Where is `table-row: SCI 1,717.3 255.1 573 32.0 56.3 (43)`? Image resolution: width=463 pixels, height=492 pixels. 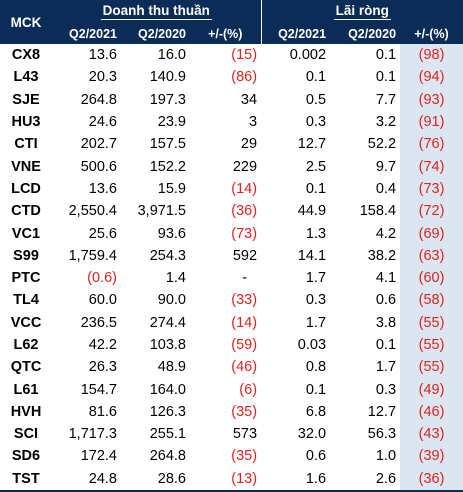
table-row: SCI 1,717.3 255.1 573 32.0 56.3 (43) is located at coordinates (231, 434).